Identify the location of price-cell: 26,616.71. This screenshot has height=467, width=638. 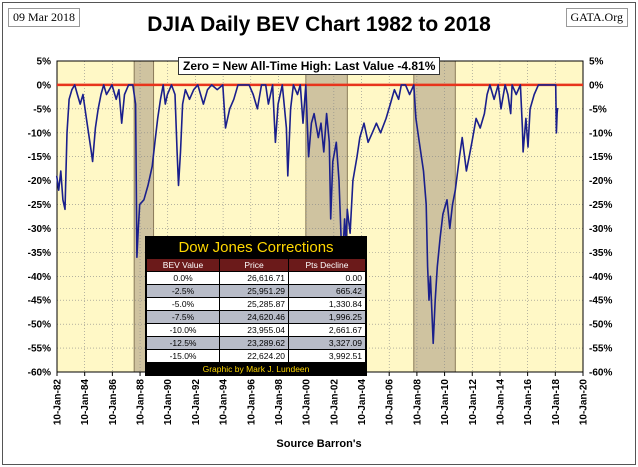
(254, 278).